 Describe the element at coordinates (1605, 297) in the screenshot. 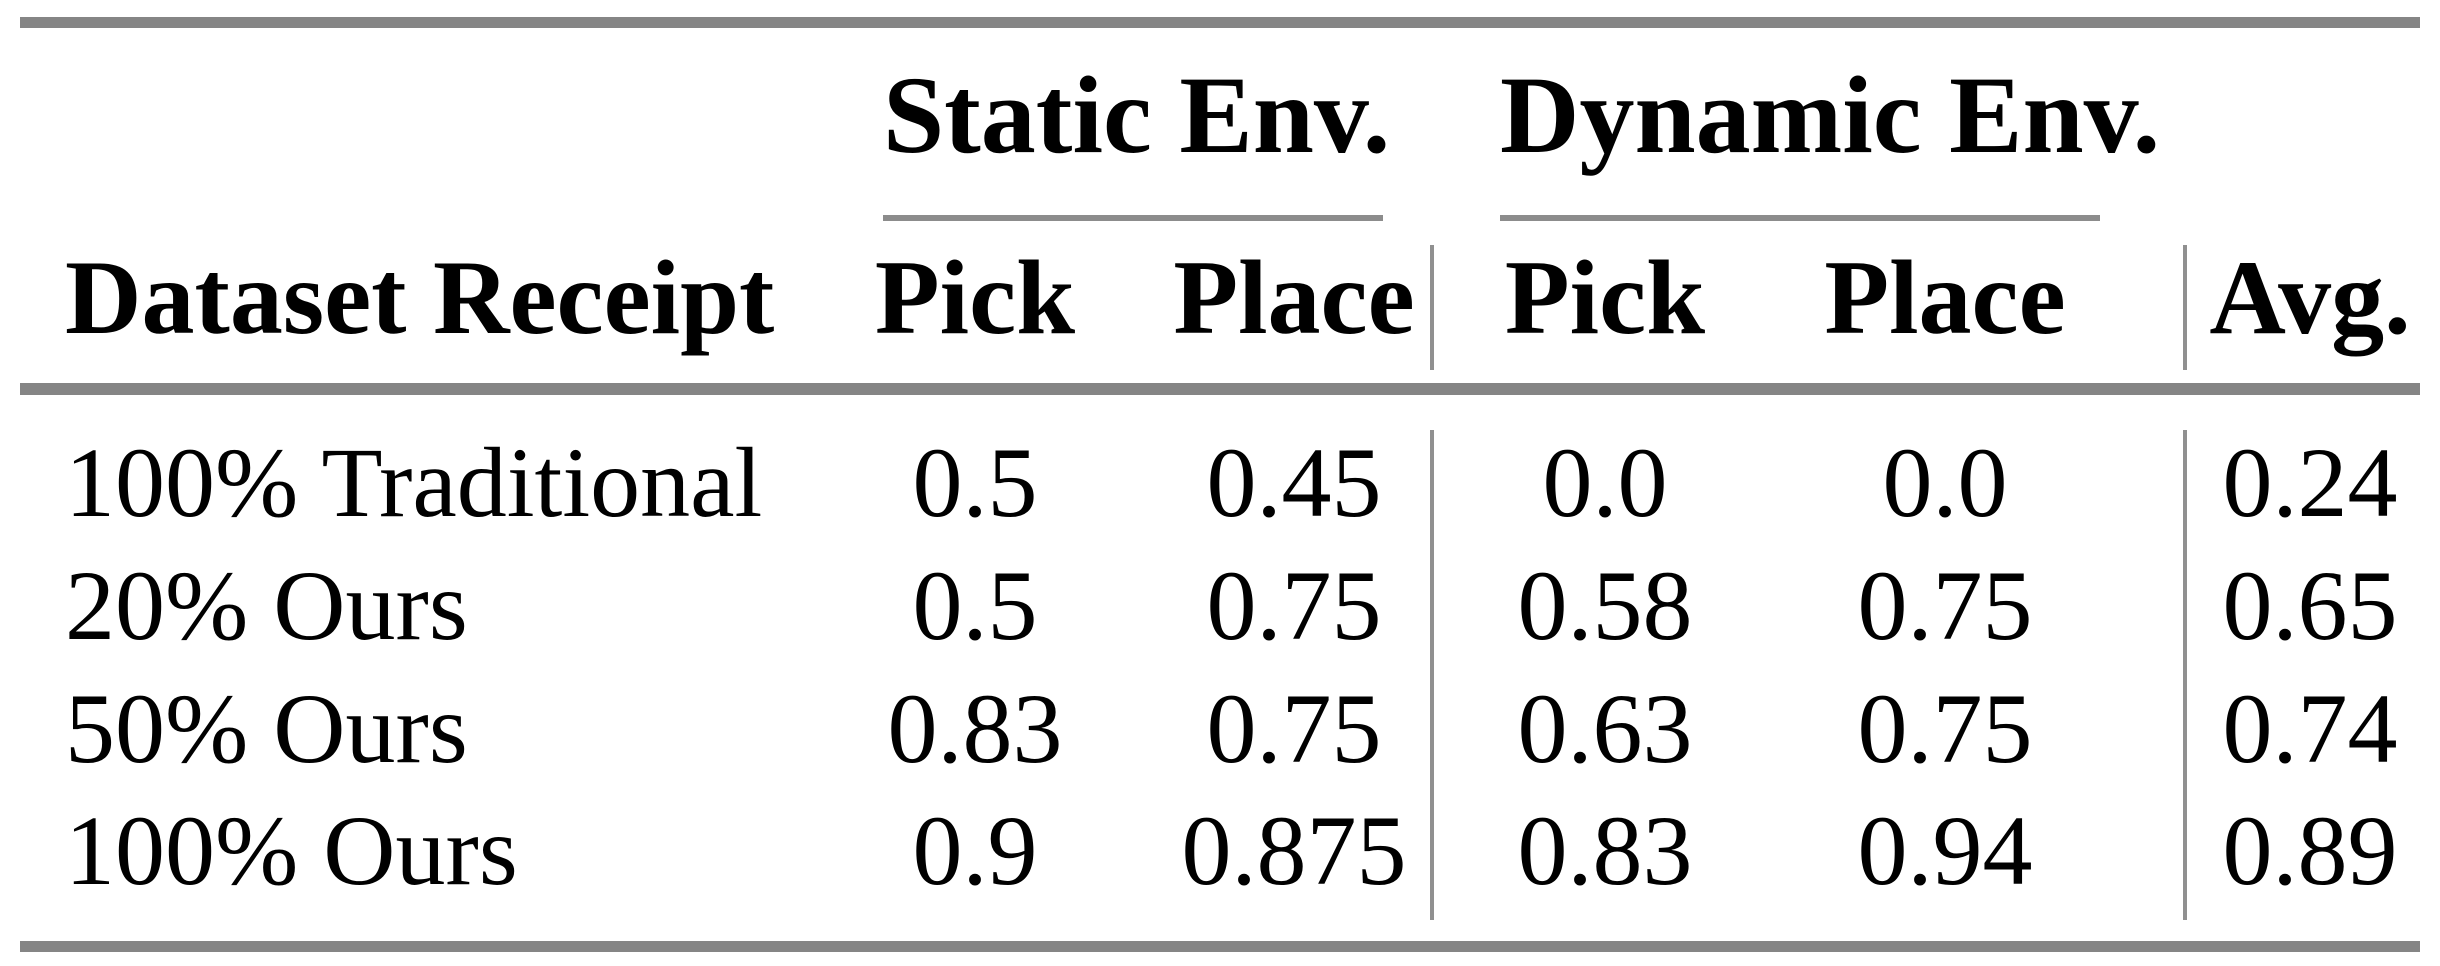

I see `header-dynamic-pick: Pick` at that location.